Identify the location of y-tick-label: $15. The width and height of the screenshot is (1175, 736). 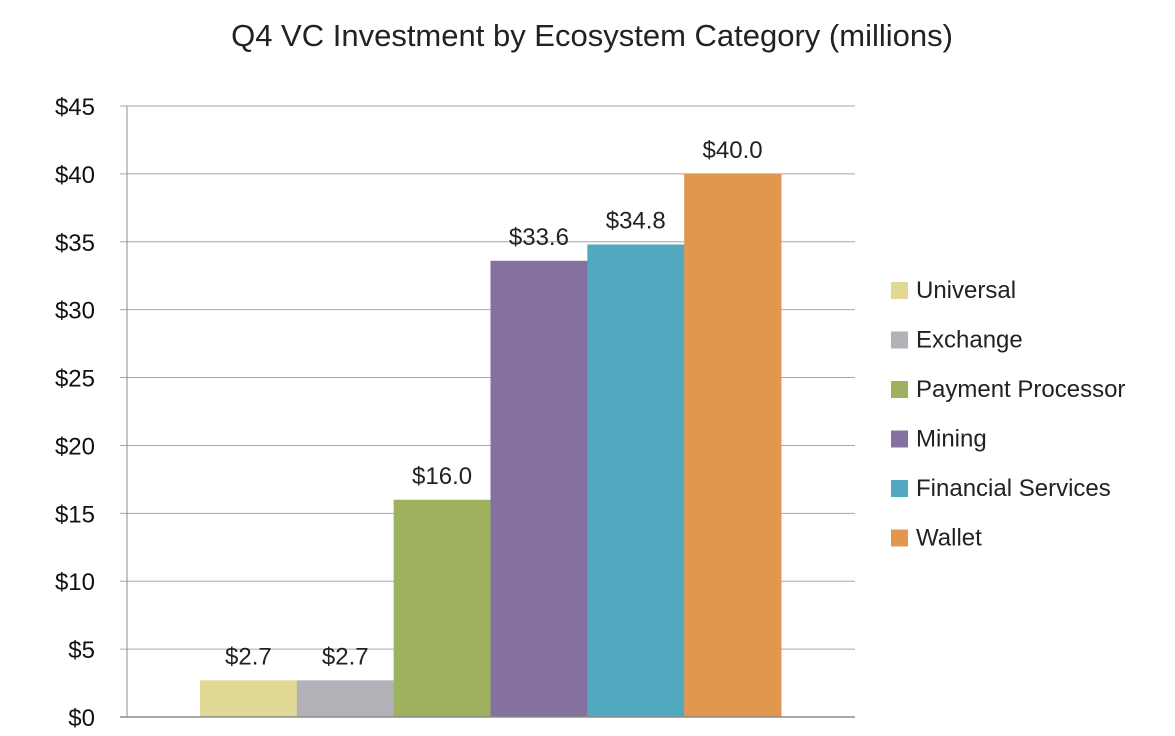
(75, 514).